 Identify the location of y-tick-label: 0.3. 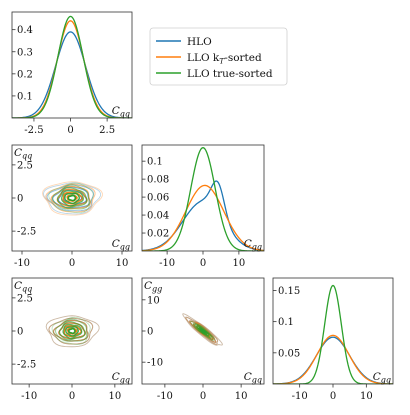
(25, 52).